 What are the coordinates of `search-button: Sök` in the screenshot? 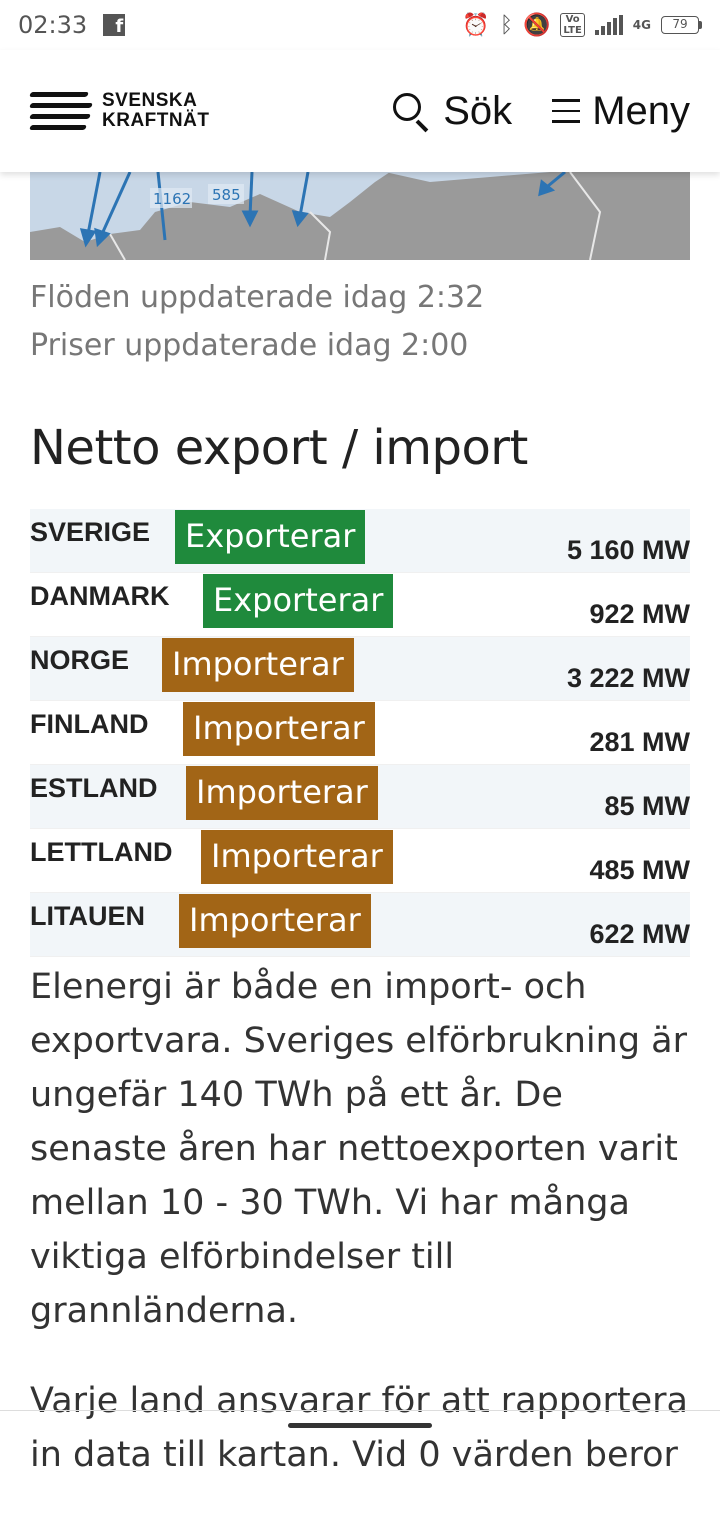 It's located at (451, 111).